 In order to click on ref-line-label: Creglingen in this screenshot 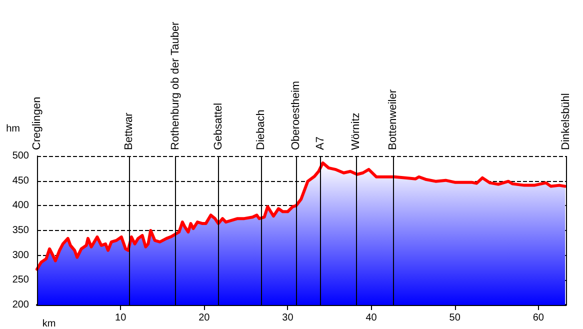, I will do `click(37, 123)`.